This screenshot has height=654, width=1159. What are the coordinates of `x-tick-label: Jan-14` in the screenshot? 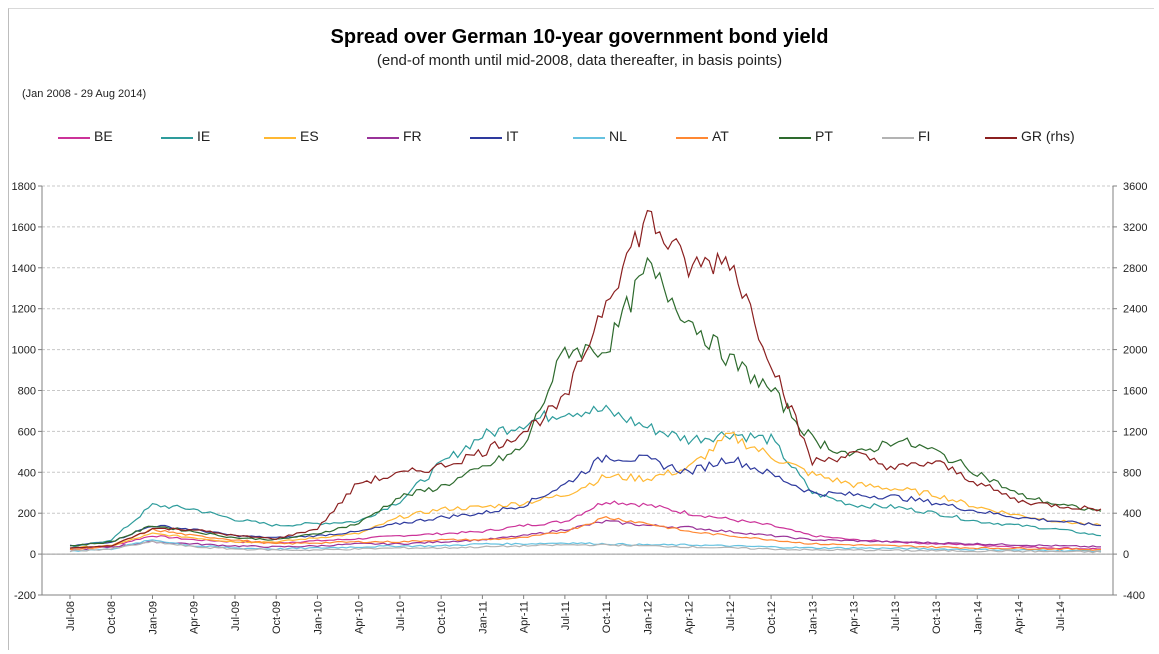 It's located at (978, 618).